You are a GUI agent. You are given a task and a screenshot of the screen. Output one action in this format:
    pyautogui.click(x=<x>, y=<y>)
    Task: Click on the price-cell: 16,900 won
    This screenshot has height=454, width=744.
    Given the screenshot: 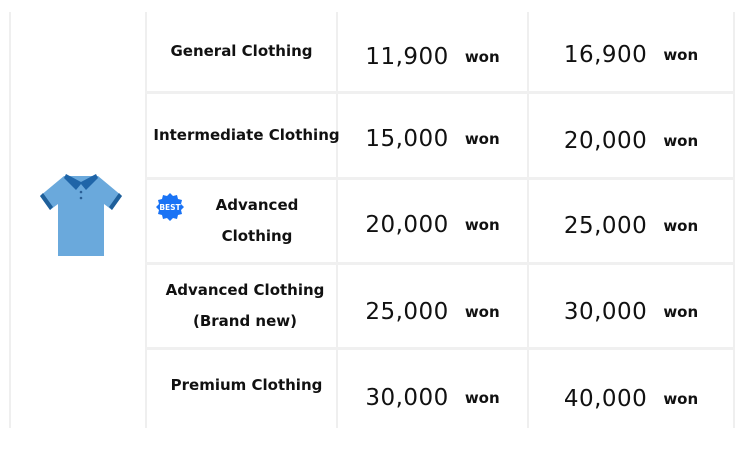 What is the action you would take?
    pyautogui.click(x=631, y=55)
    